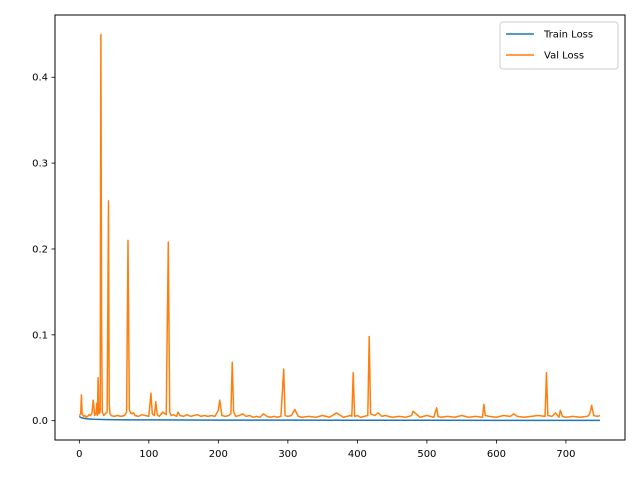  Describe the element at coordinates (496, 454) in the screenshot. I see `x-tick-label: 600` at that location.